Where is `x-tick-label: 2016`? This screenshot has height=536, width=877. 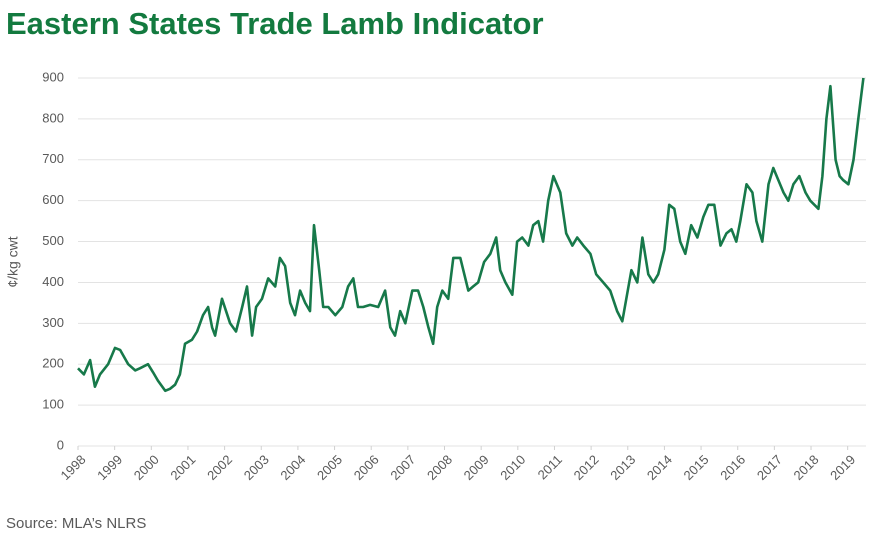
x-tick-label: 2016 is located at coordinates (732, 467).